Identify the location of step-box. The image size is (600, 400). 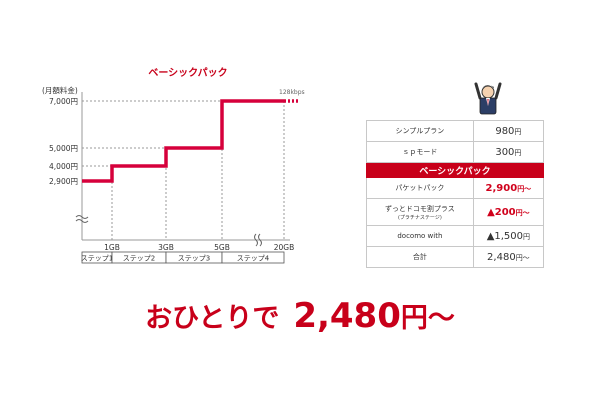
(253, 257).